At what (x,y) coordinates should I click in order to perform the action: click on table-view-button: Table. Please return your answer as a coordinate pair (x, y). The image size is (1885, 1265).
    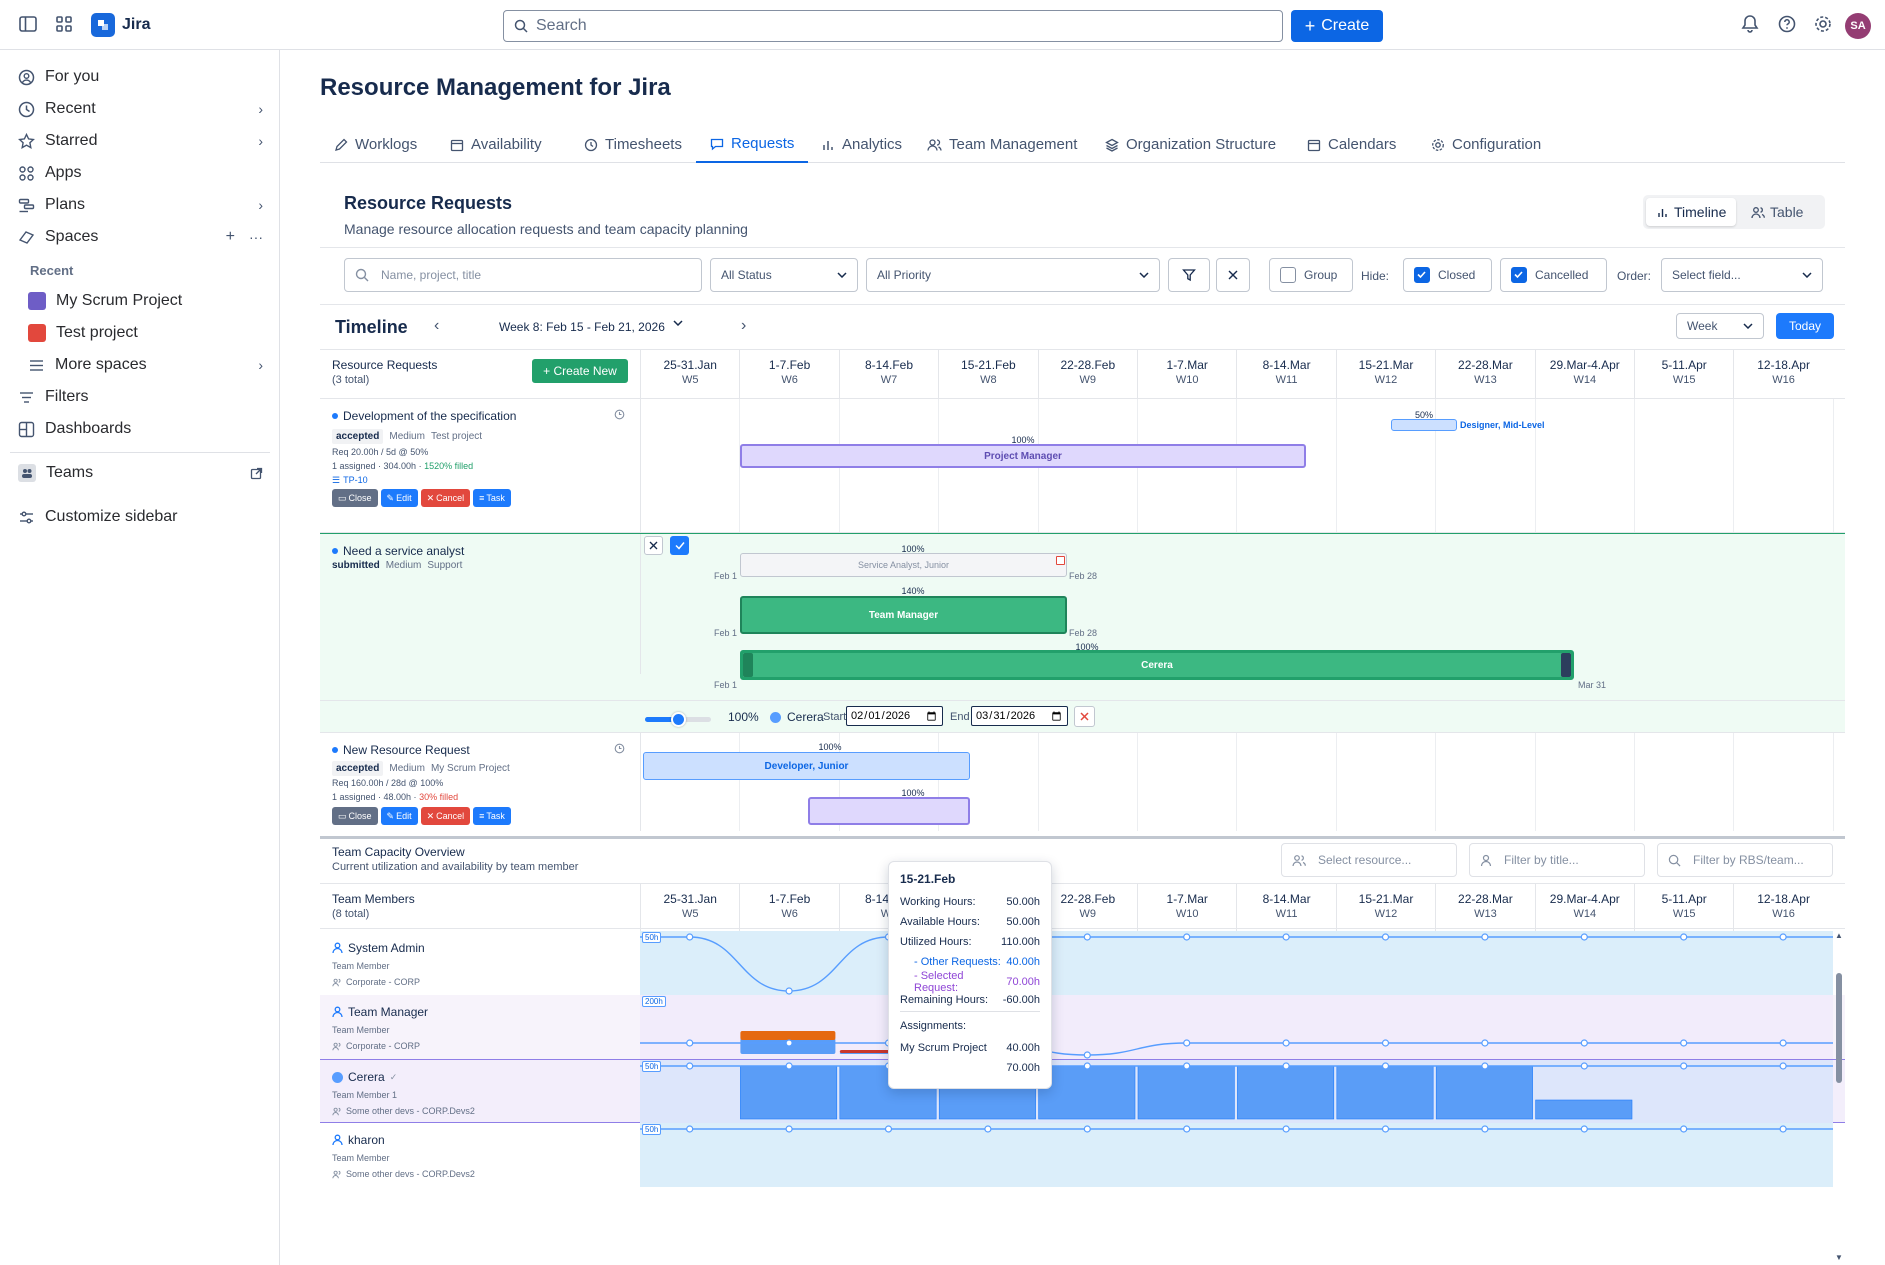
    Looking at the image, I should click on (1777, 212).